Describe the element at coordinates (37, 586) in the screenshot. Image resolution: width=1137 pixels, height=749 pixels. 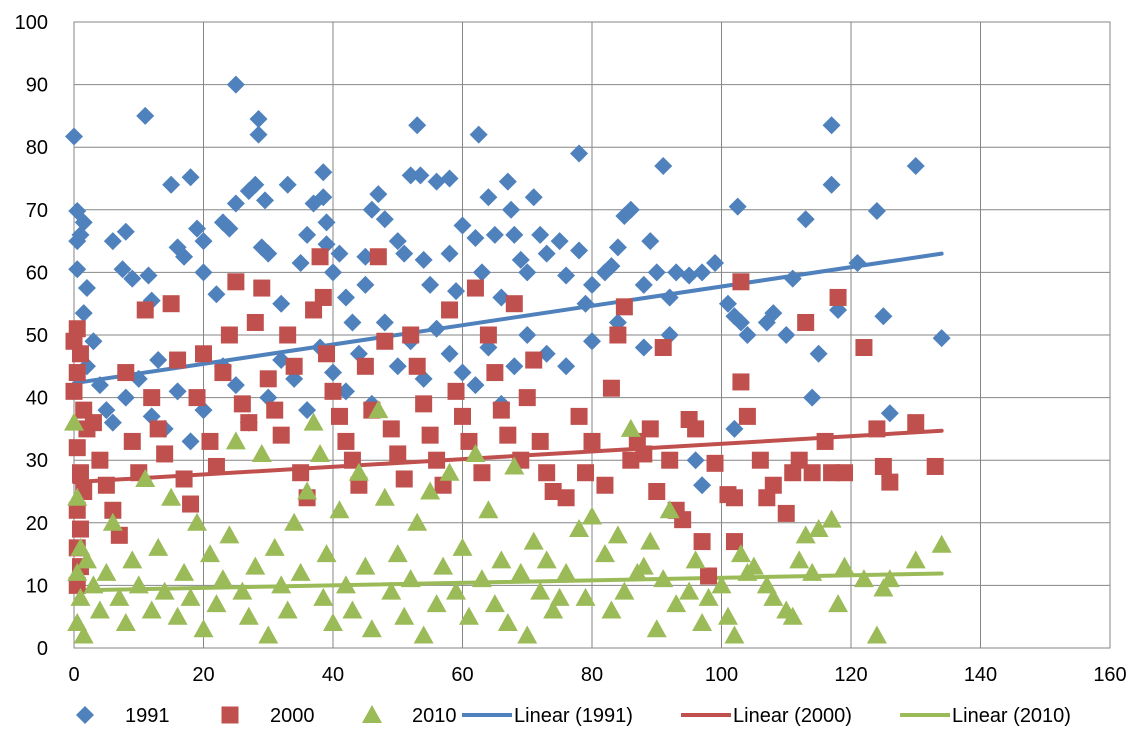
I see `y-tick-label: 10` at that location.